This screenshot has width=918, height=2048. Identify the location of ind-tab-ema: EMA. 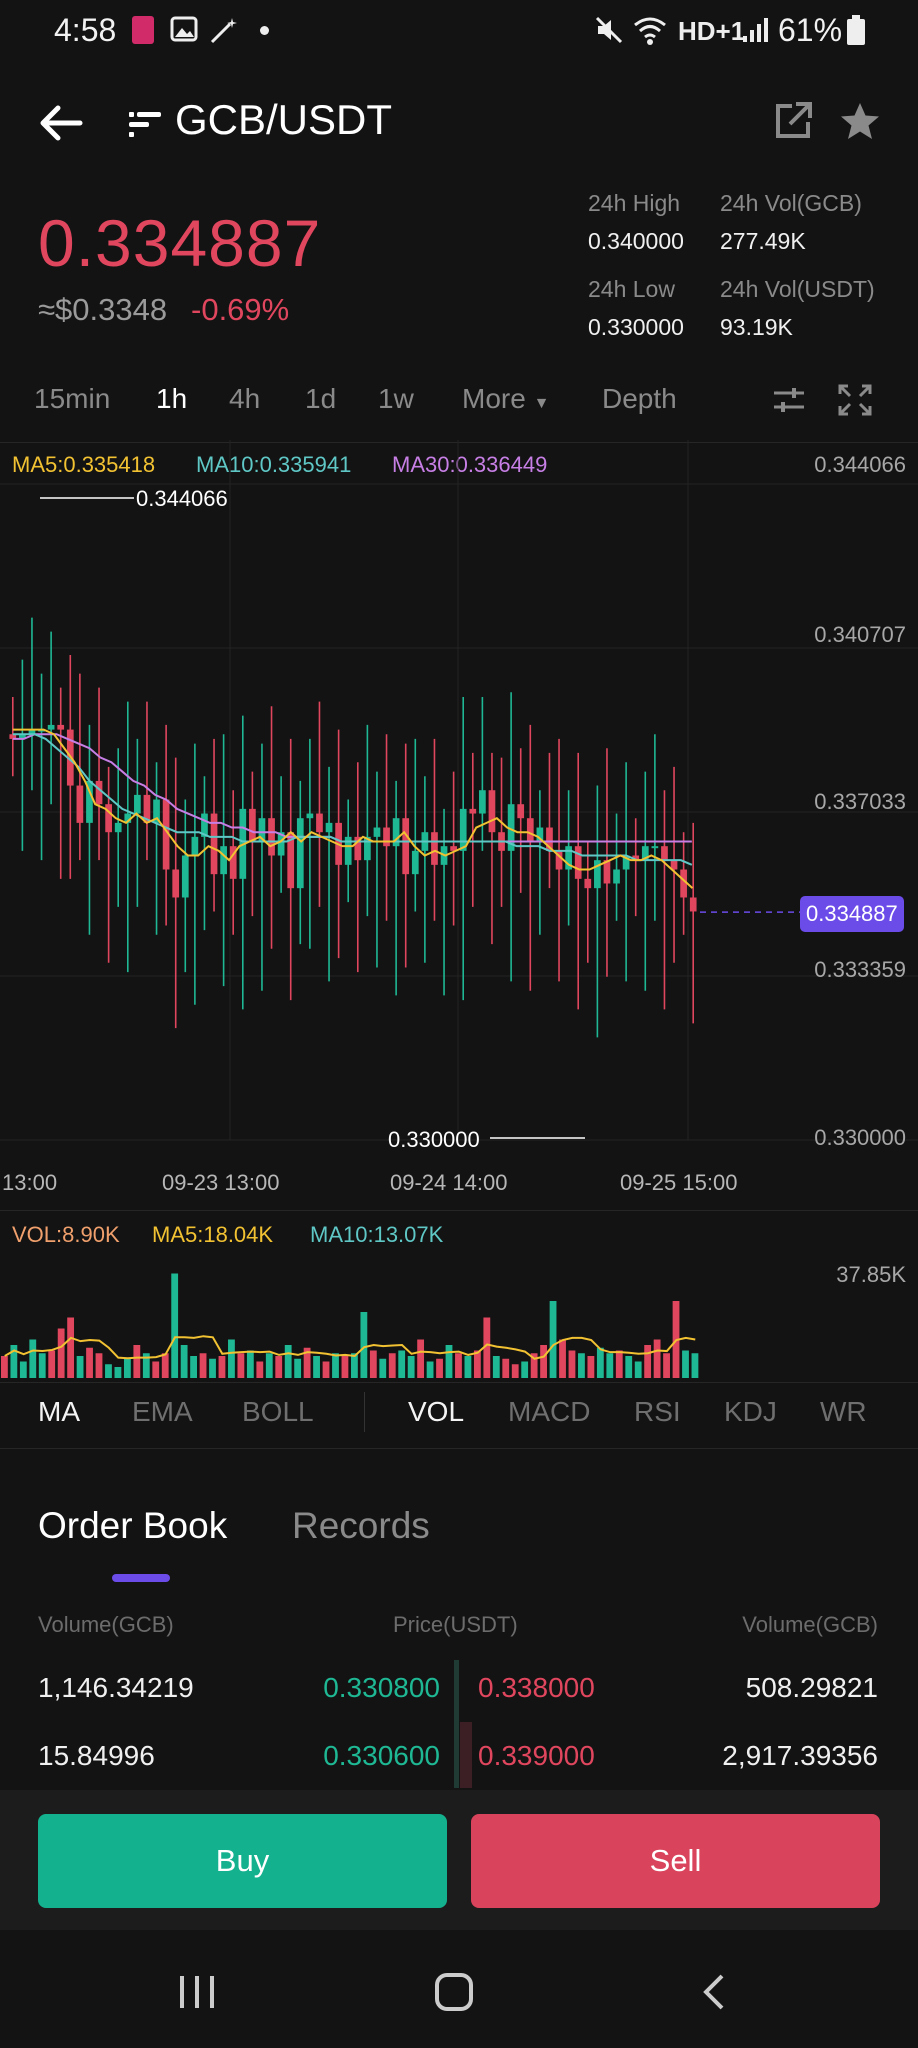
(162, 1411).